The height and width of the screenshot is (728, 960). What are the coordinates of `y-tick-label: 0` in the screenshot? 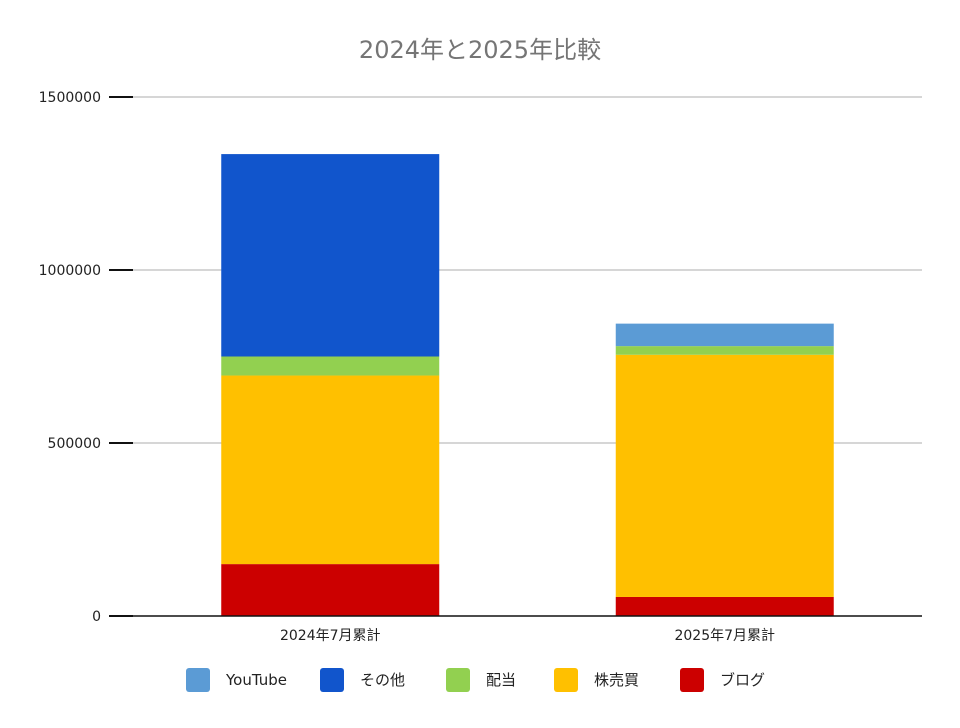 It's located at (96, 617).